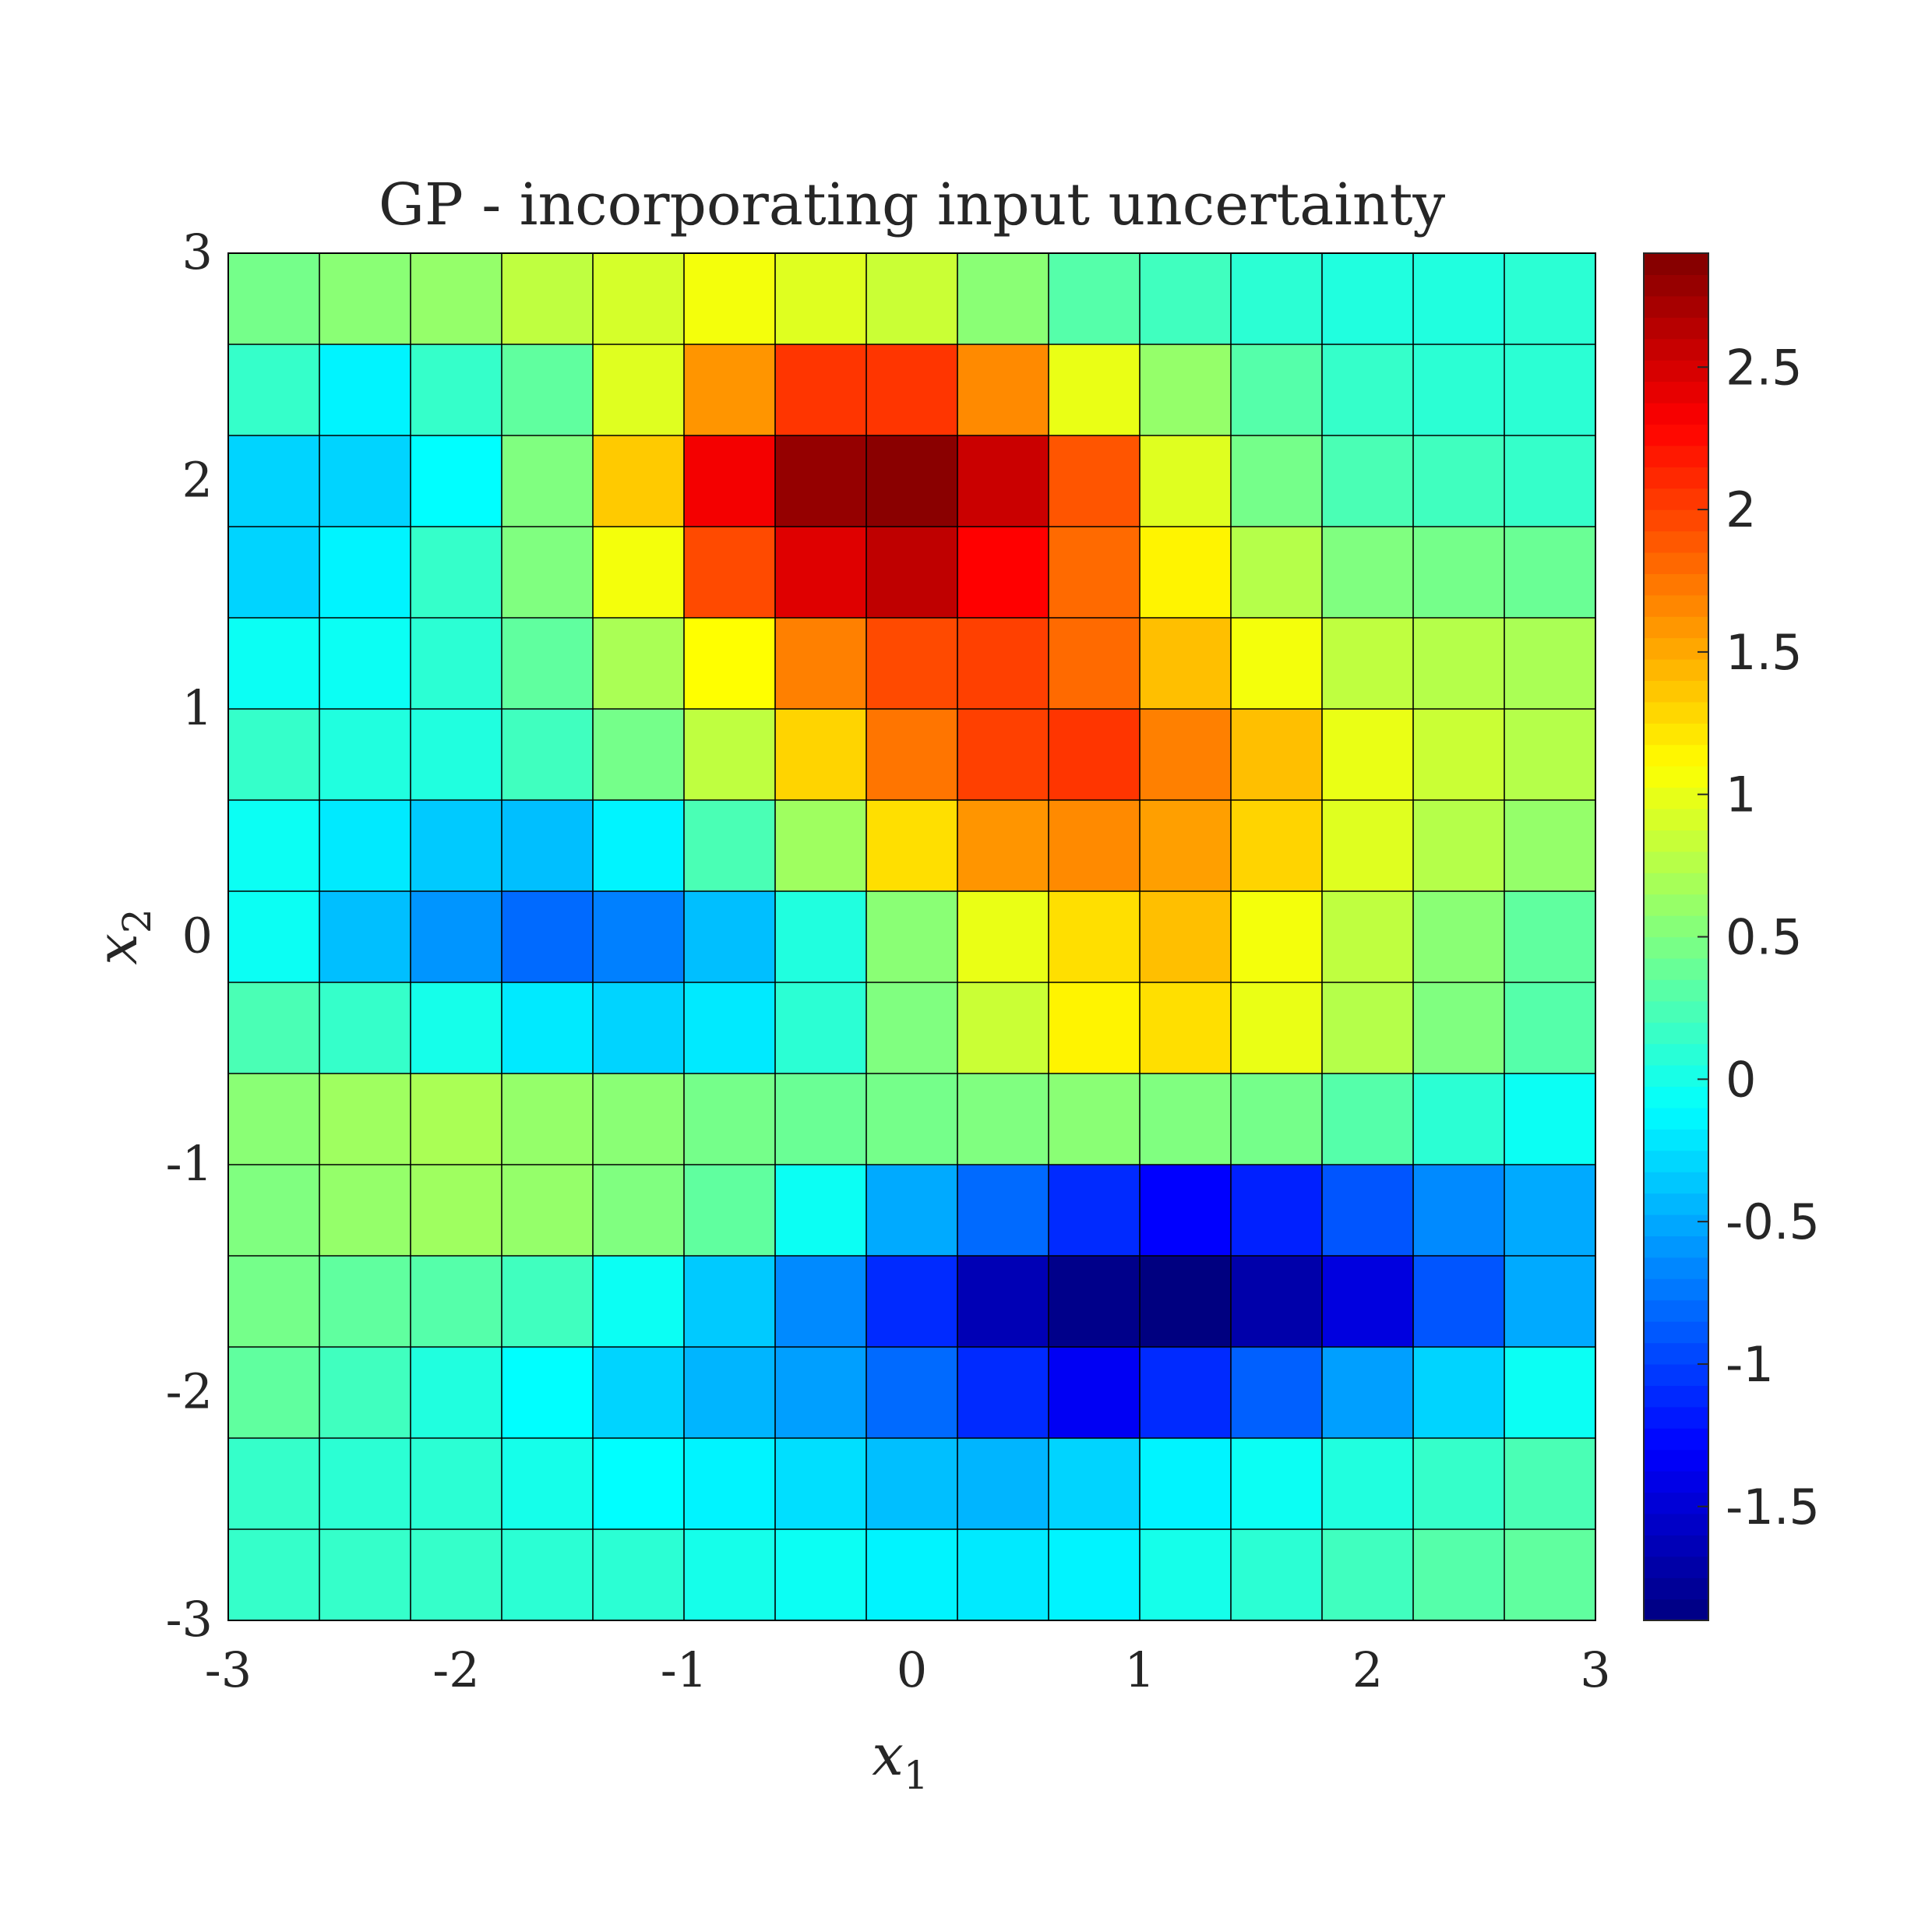  Describe the element at coordinates (888, 1755) in the screenshot. I see `x-axis-label-base: x` at that location.